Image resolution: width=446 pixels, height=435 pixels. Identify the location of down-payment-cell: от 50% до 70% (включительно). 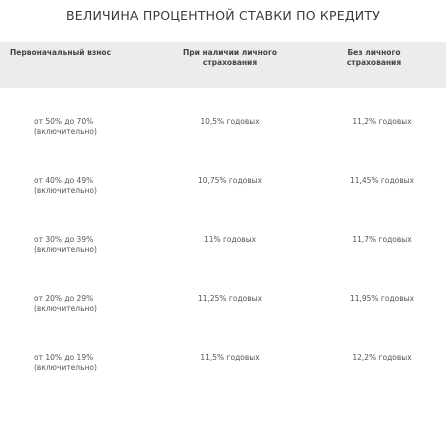
(79, 117).